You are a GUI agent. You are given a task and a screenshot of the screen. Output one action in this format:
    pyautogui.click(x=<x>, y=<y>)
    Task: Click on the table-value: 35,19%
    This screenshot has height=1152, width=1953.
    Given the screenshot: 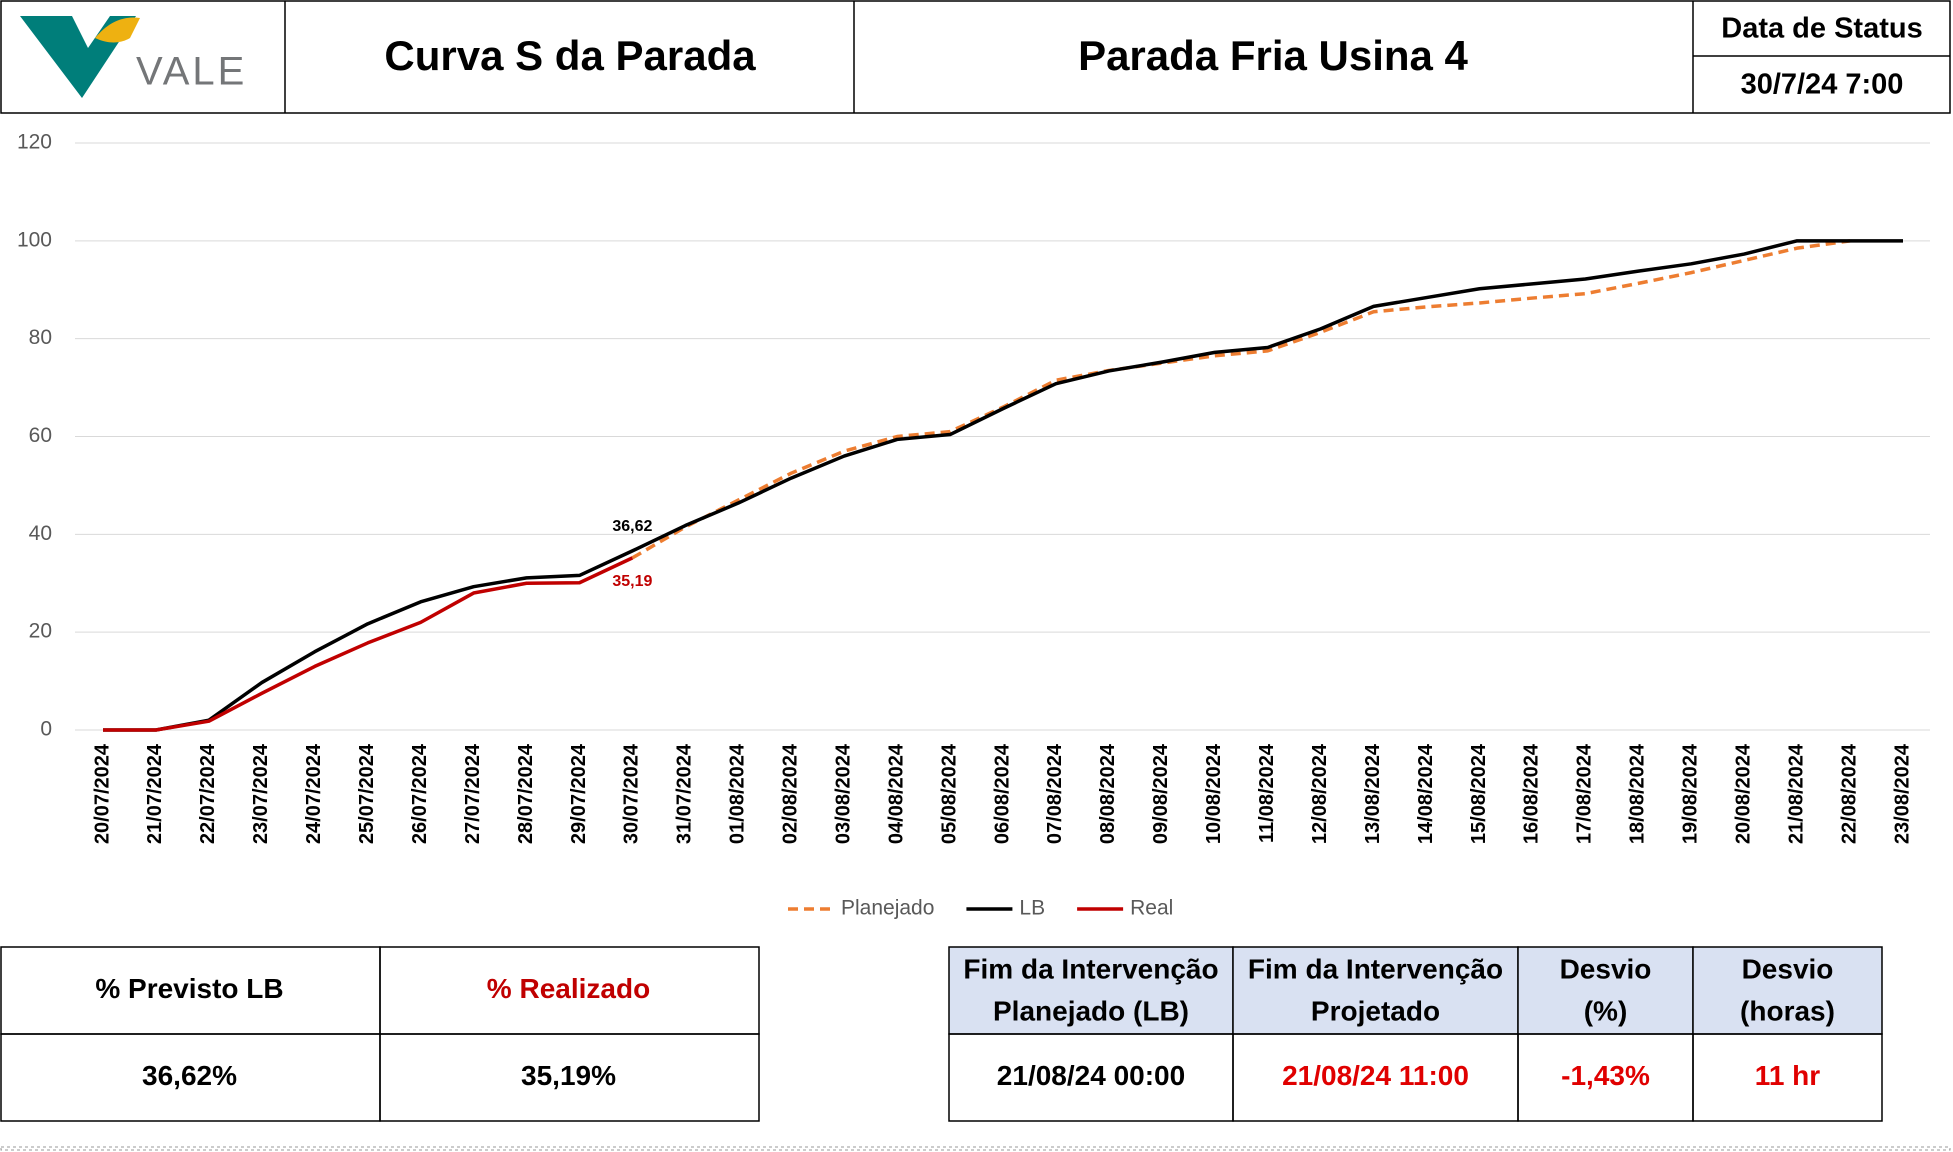 What is the action you would take?
    pyautogui.click(x=568, y=1075)
    